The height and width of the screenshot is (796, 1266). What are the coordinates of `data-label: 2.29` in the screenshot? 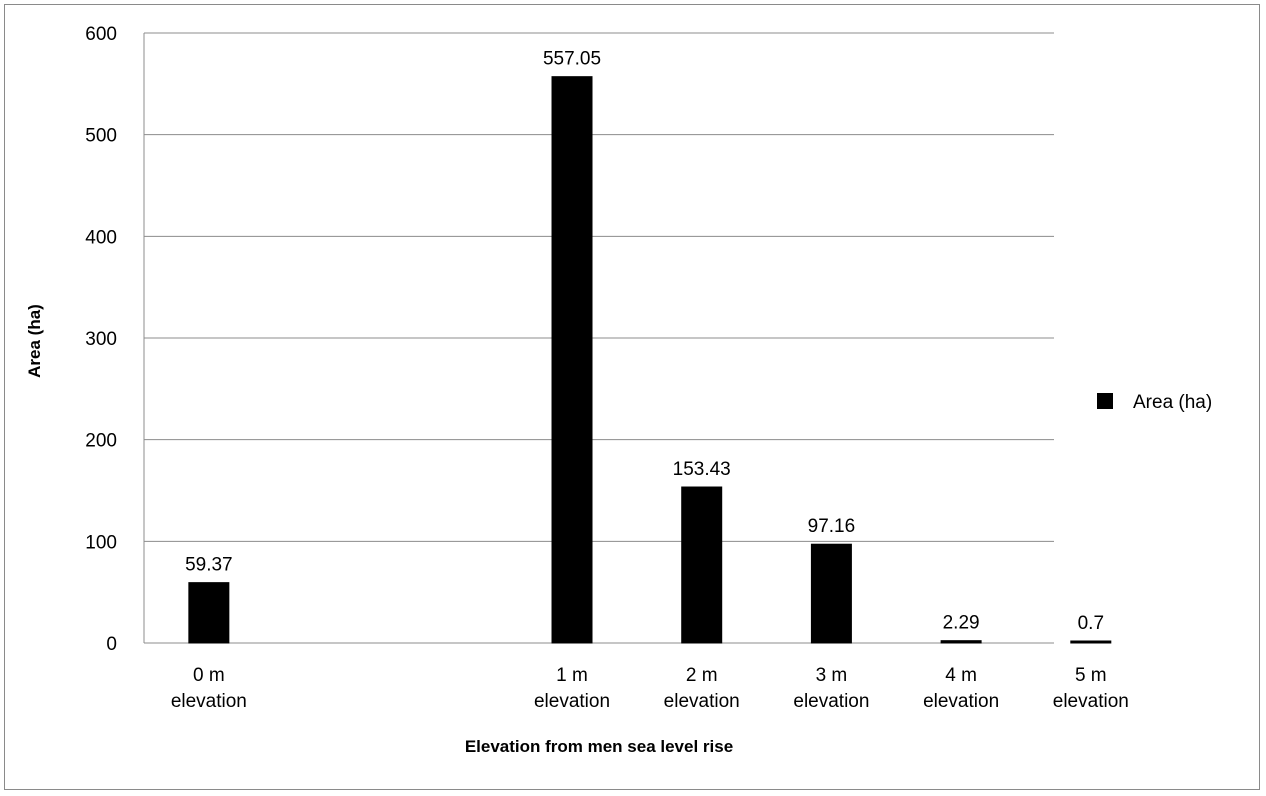 It's located at (961, 623).